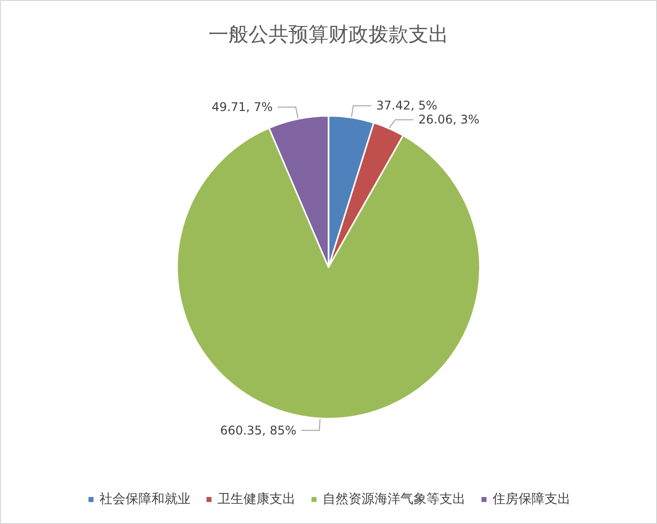 The width and height of the screenshot is (657, 524). Describe the element at coordinates (531, 499) in the screenshot. I see `legend-label: 住房保障支出` at that location.